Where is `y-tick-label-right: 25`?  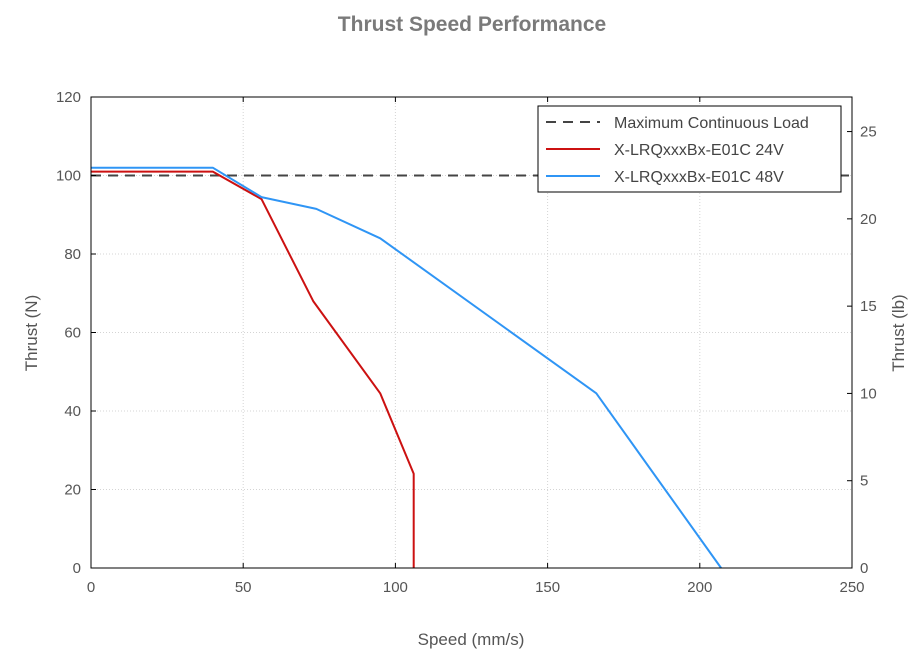 y-tick-label-right: 25 is located at coordinates (868, 132).